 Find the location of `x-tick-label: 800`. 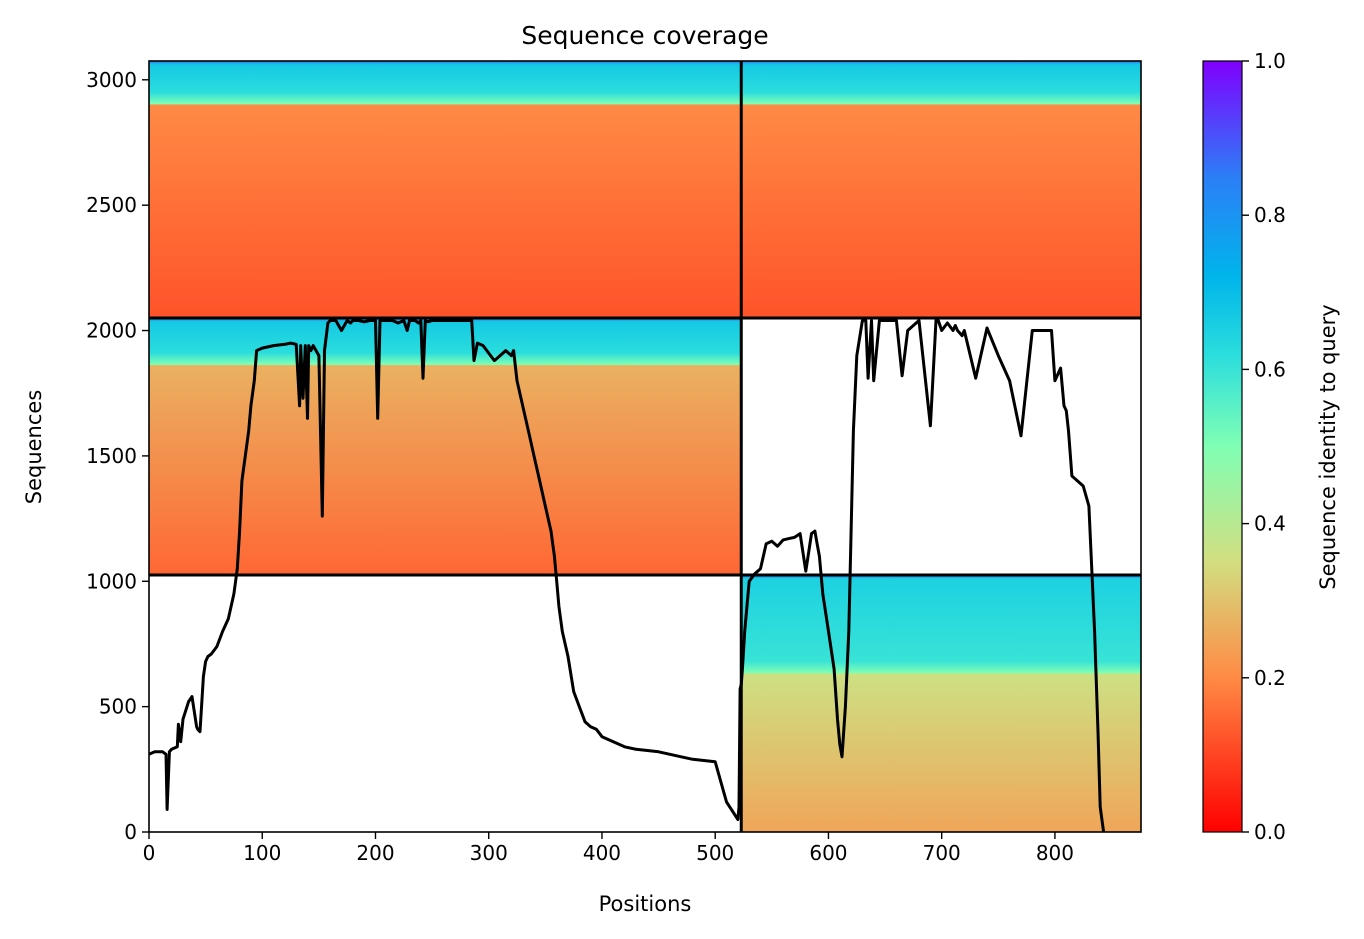

x-tick-label: 800 is located at coordinates (1055, 853).